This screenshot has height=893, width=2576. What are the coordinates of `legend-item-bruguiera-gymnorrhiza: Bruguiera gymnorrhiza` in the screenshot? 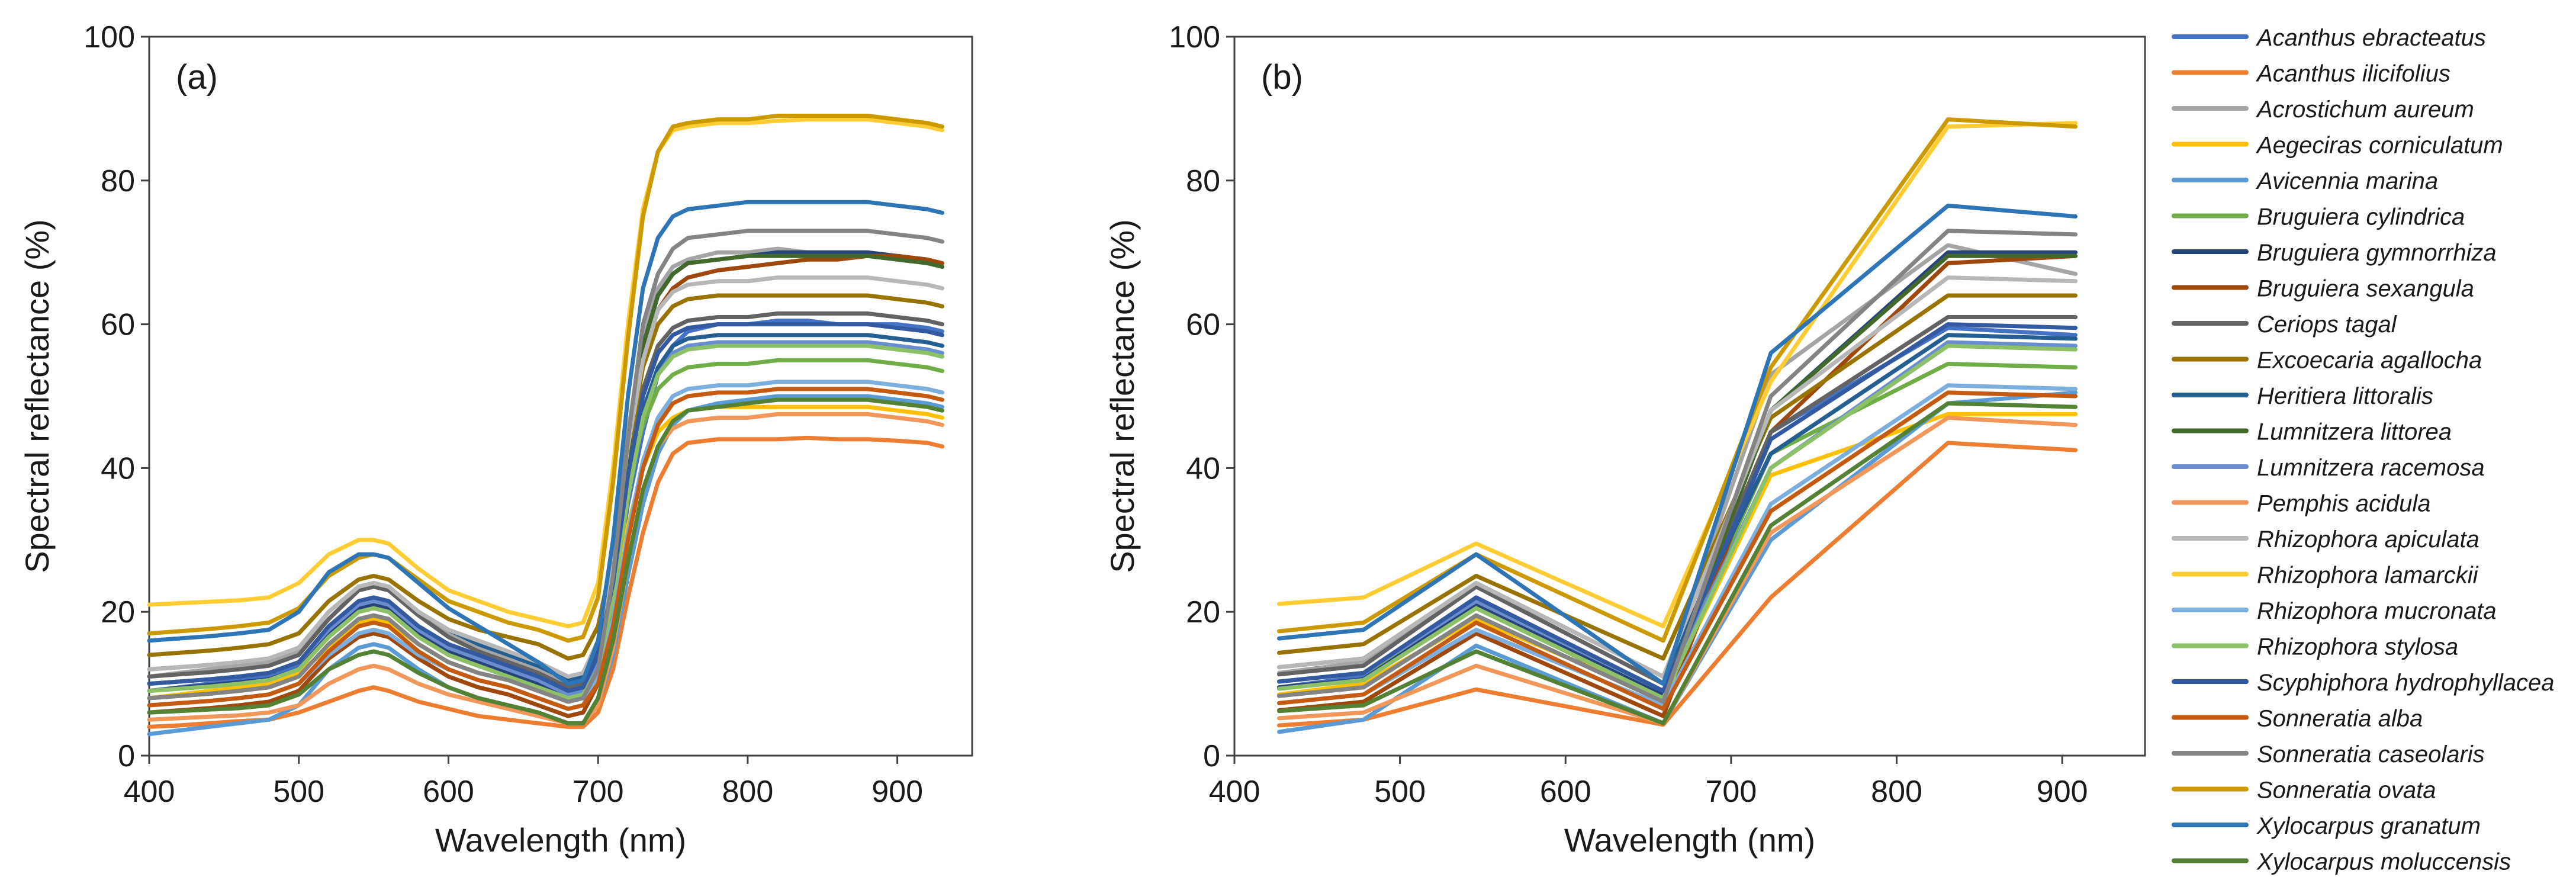 It's located at (2334, 253).